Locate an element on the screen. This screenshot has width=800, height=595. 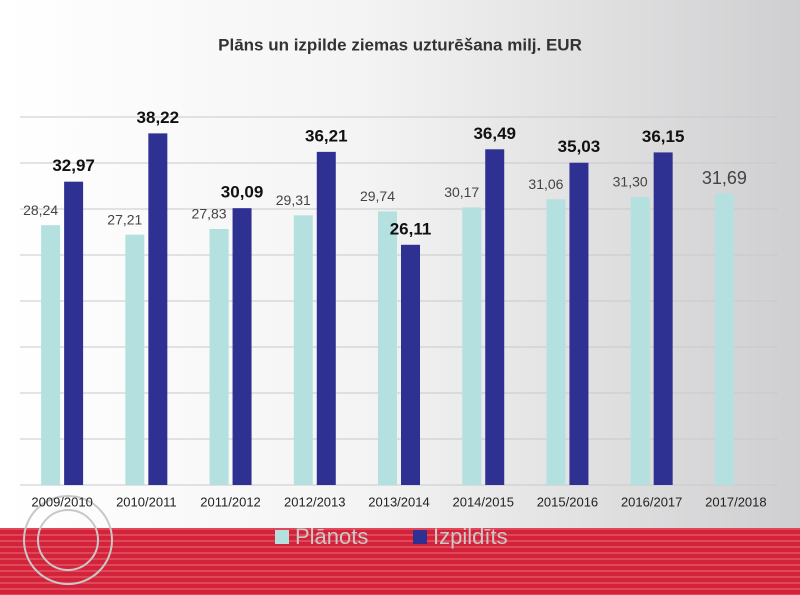
x-tick-label: 2012/2013 is located at coordinates (314, 501).